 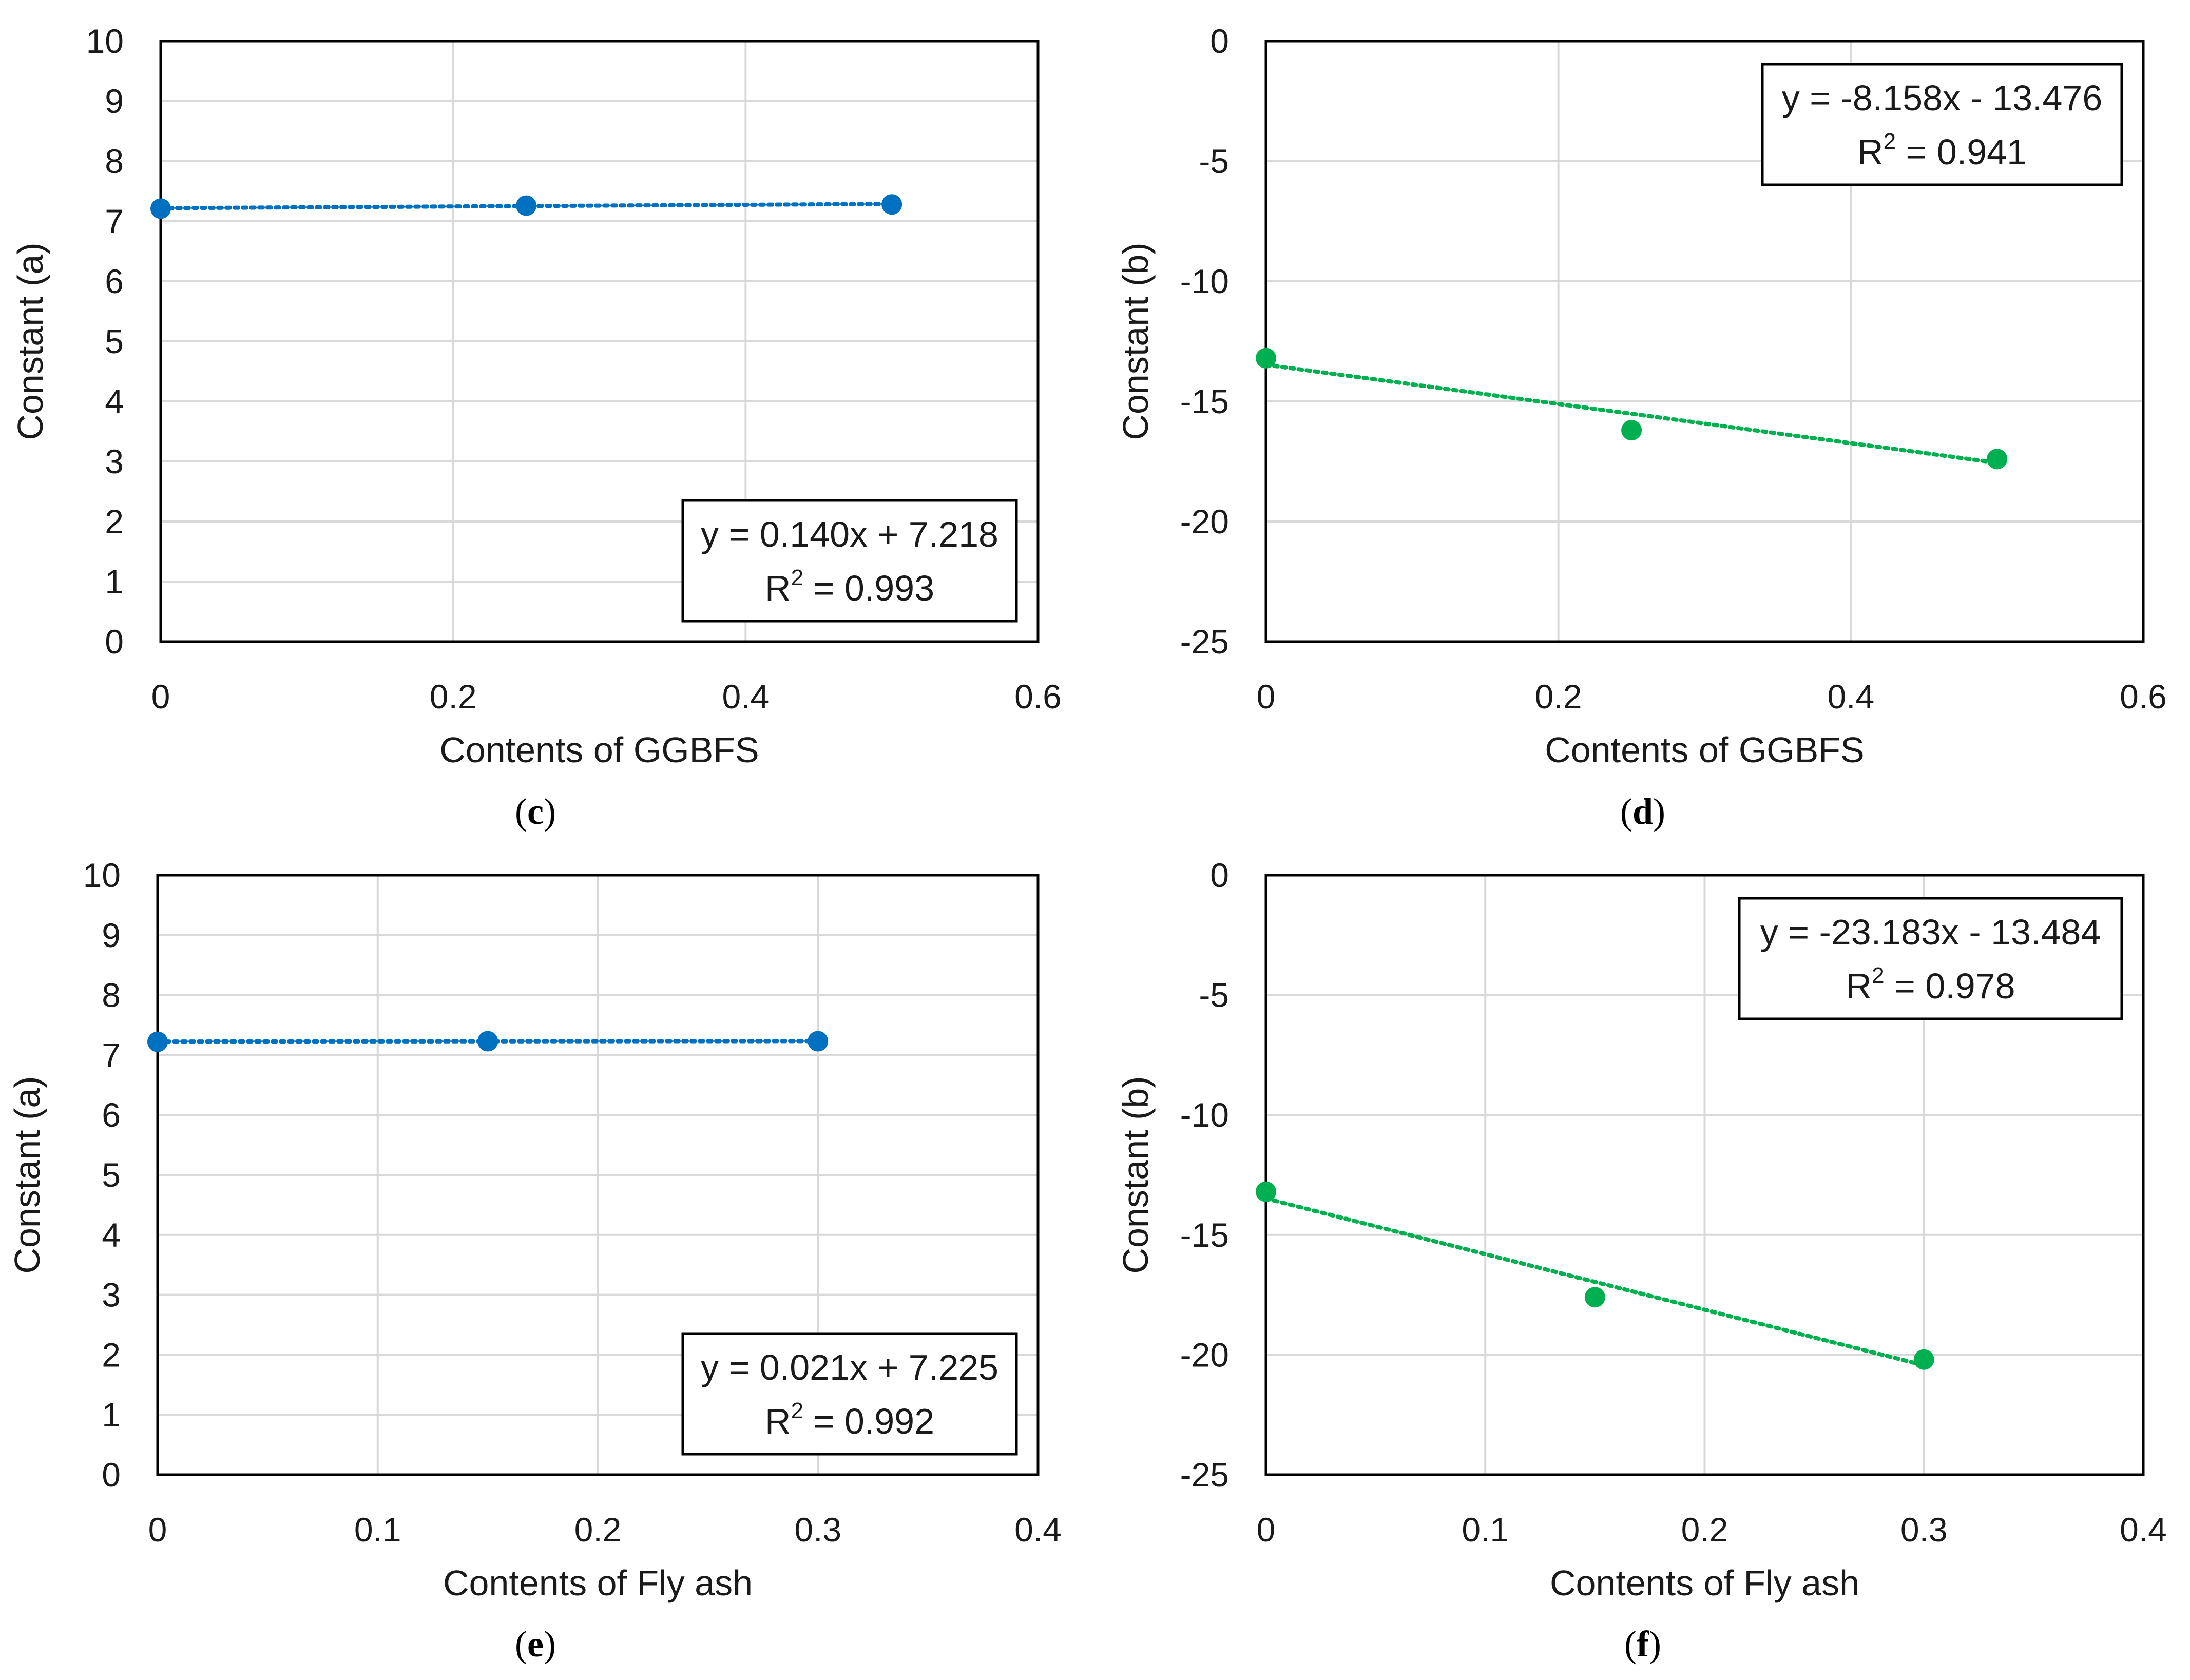 I want to click on trendline-equation: y = 0.140x + 7.218, so click(x=849, y=534).